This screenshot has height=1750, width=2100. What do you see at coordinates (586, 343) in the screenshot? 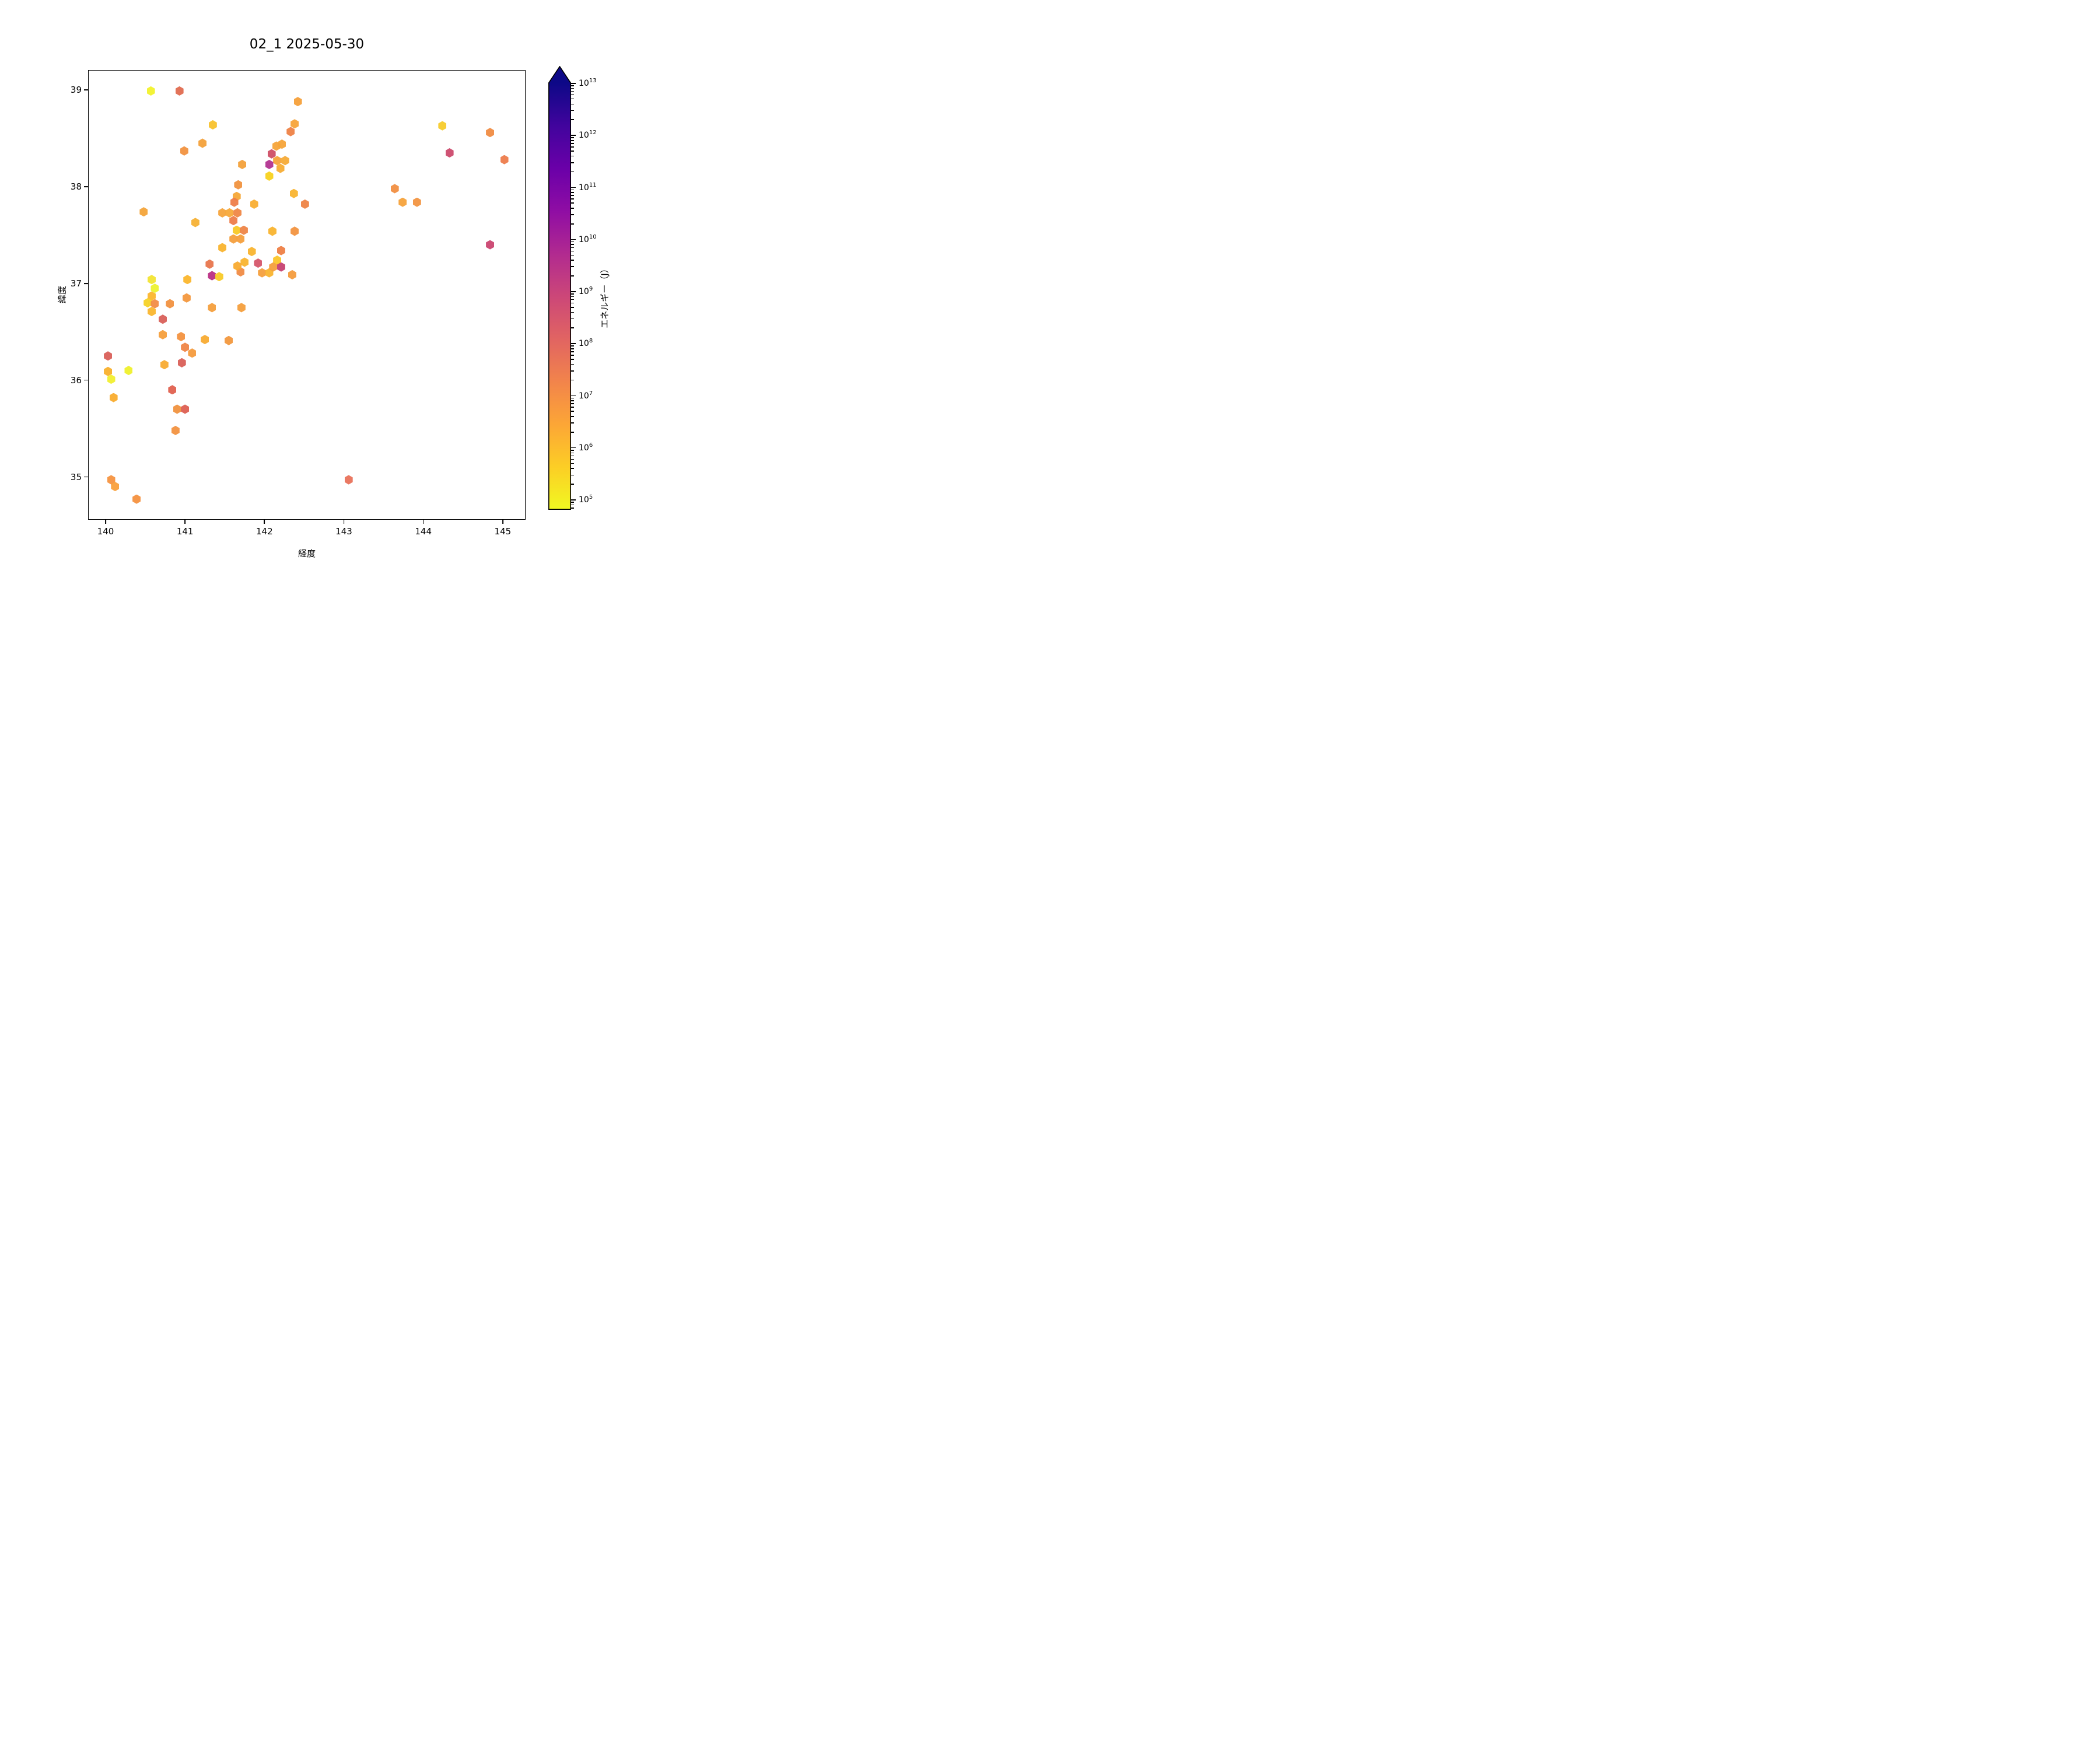
I see `colorbar-tick-label: 10⁸` at bounding box center [586, 343].